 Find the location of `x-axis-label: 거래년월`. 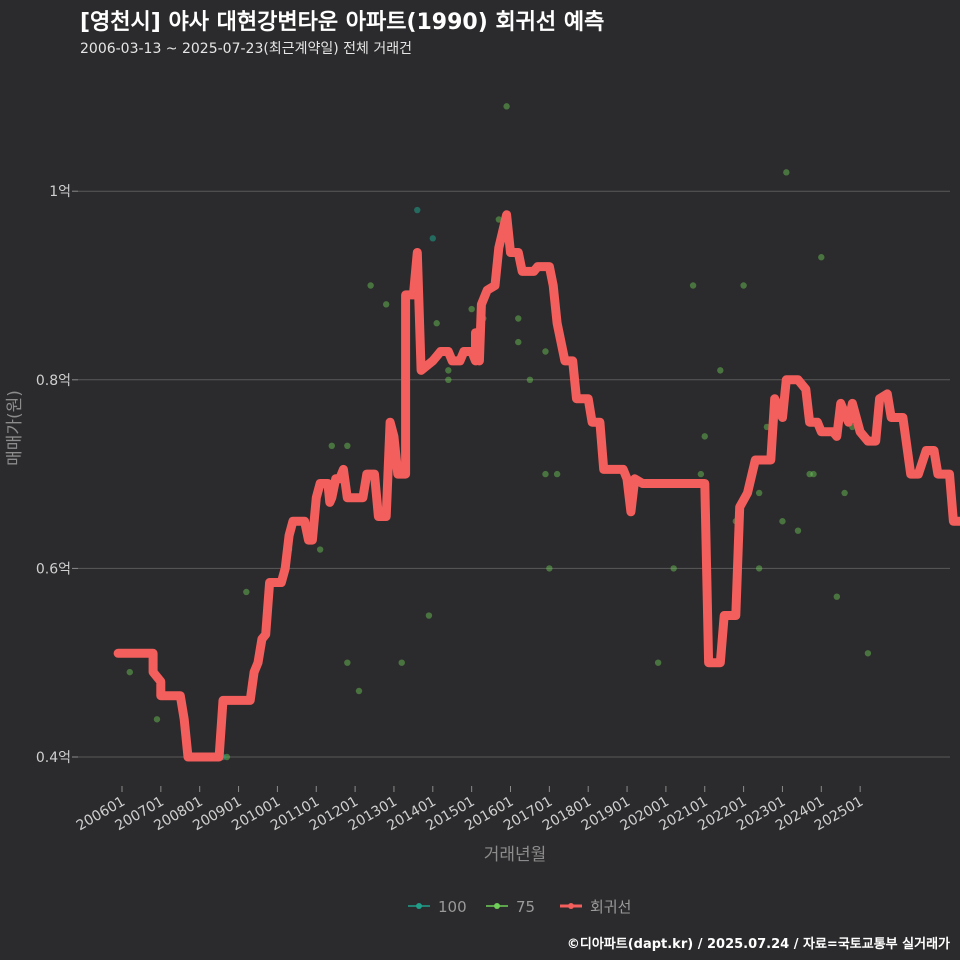

x-axis-label: 거래년월 is located at coordinates (515, 855).